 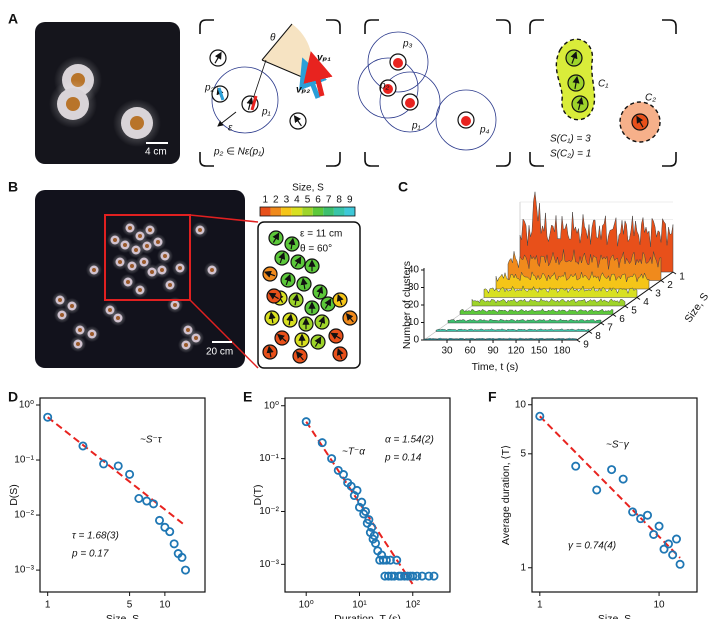 I want to click on x-axis-title: Size, S, so click(x=614, y=616).